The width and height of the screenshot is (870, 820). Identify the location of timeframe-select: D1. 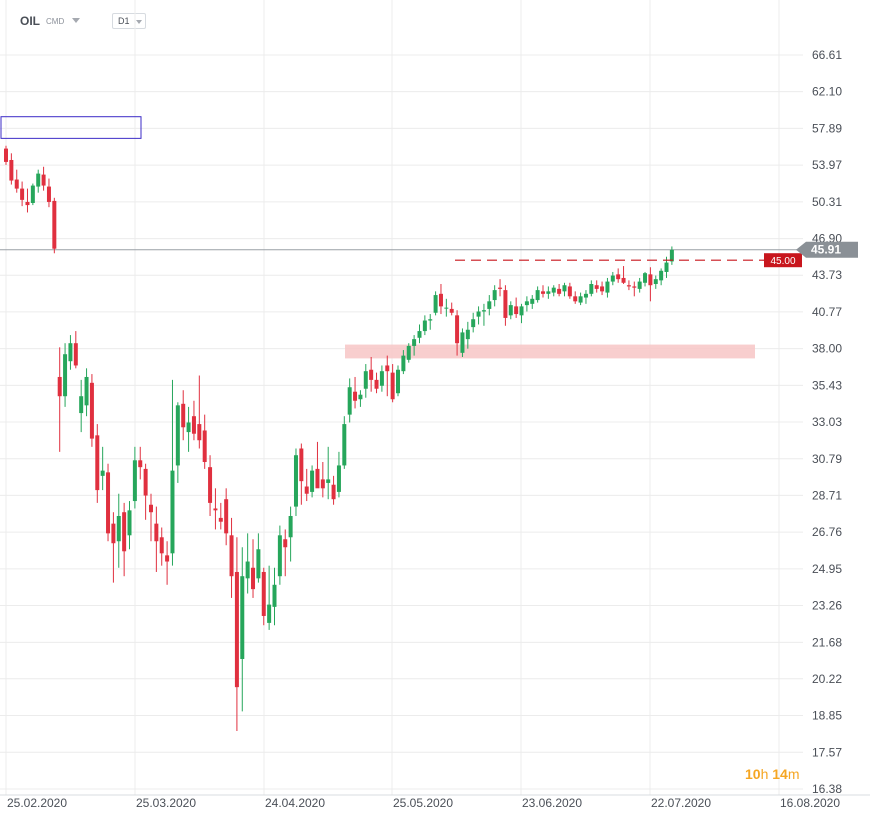
(129, 21).